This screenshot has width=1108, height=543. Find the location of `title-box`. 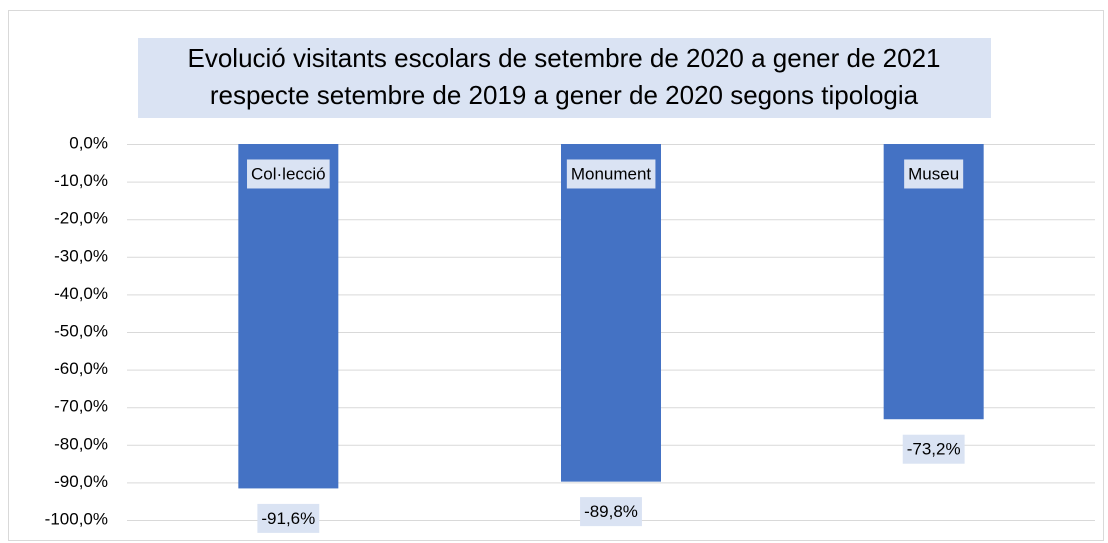

title-box is located at coordinates (564, 78).